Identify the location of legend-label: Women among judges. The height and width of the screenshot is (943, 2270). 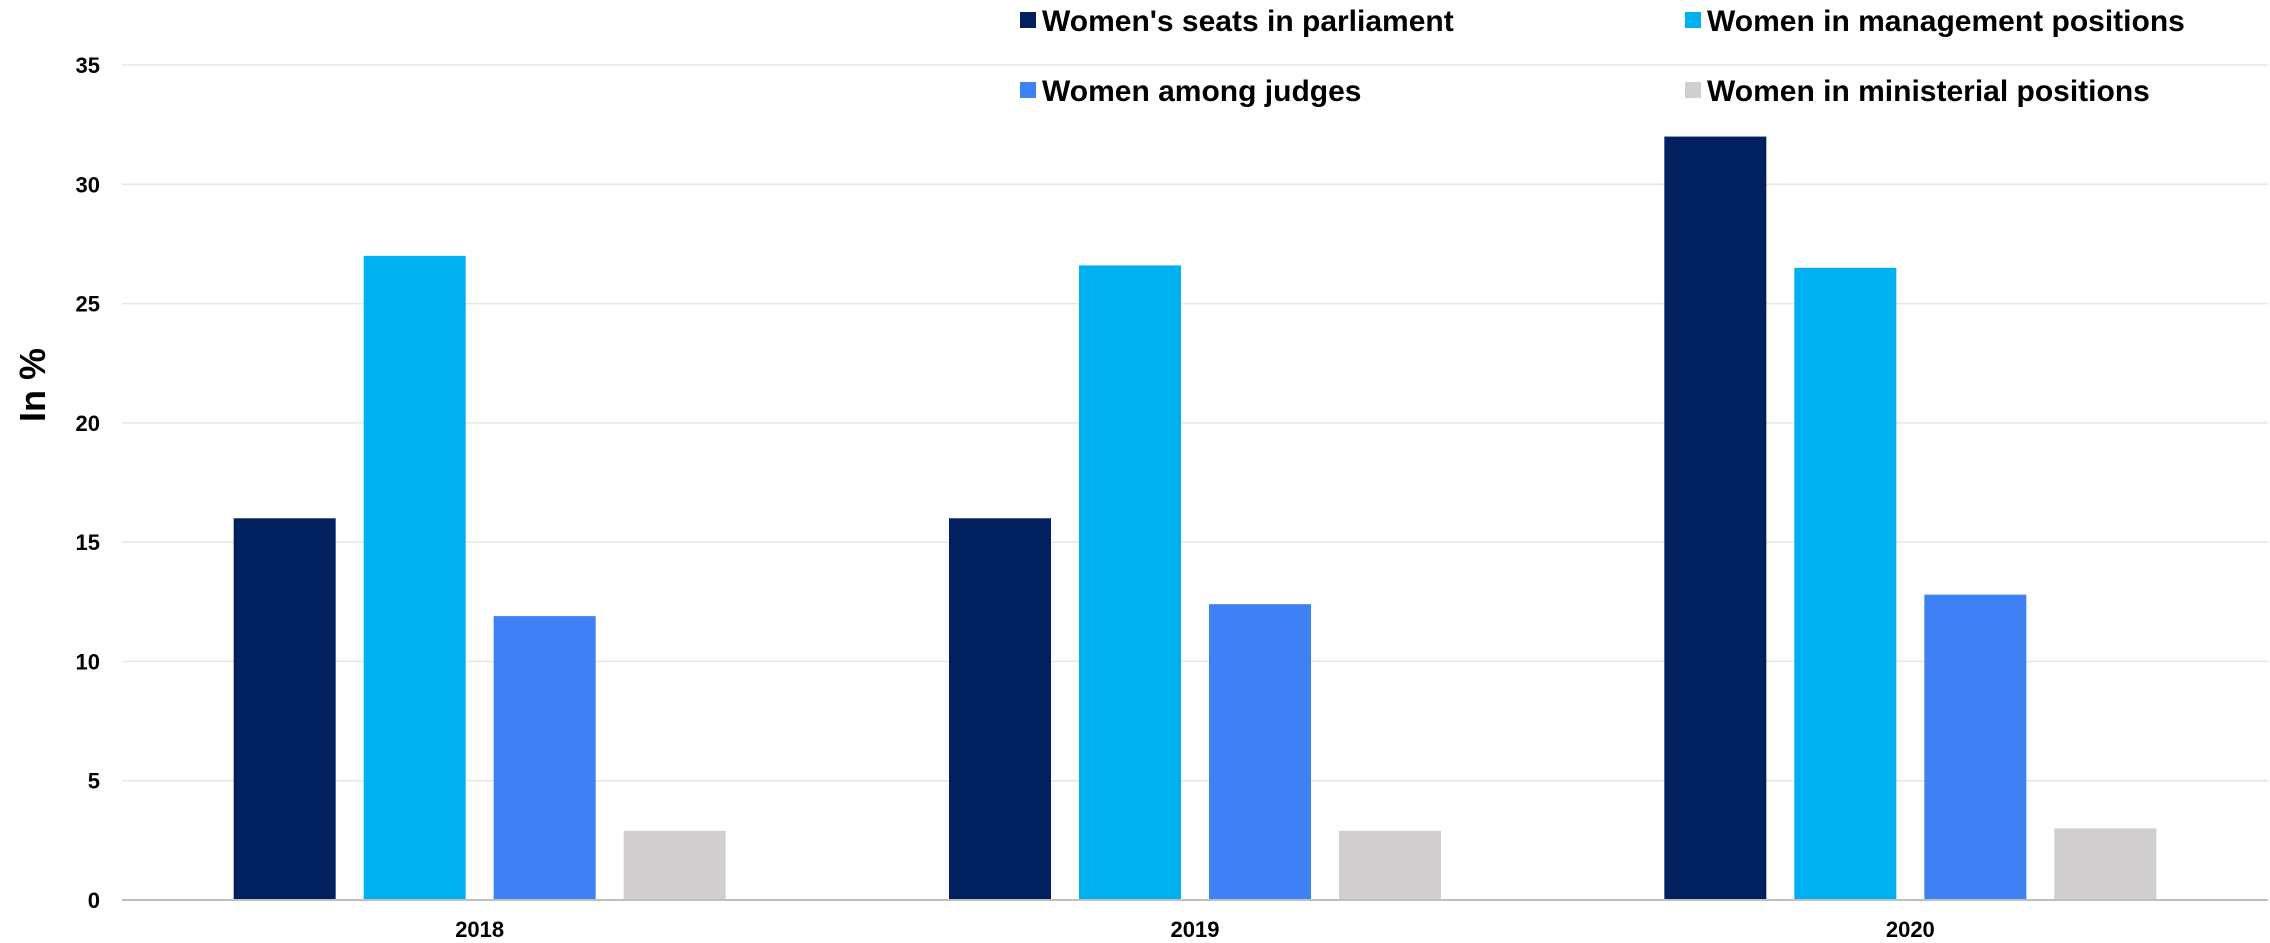
(1201, 91).